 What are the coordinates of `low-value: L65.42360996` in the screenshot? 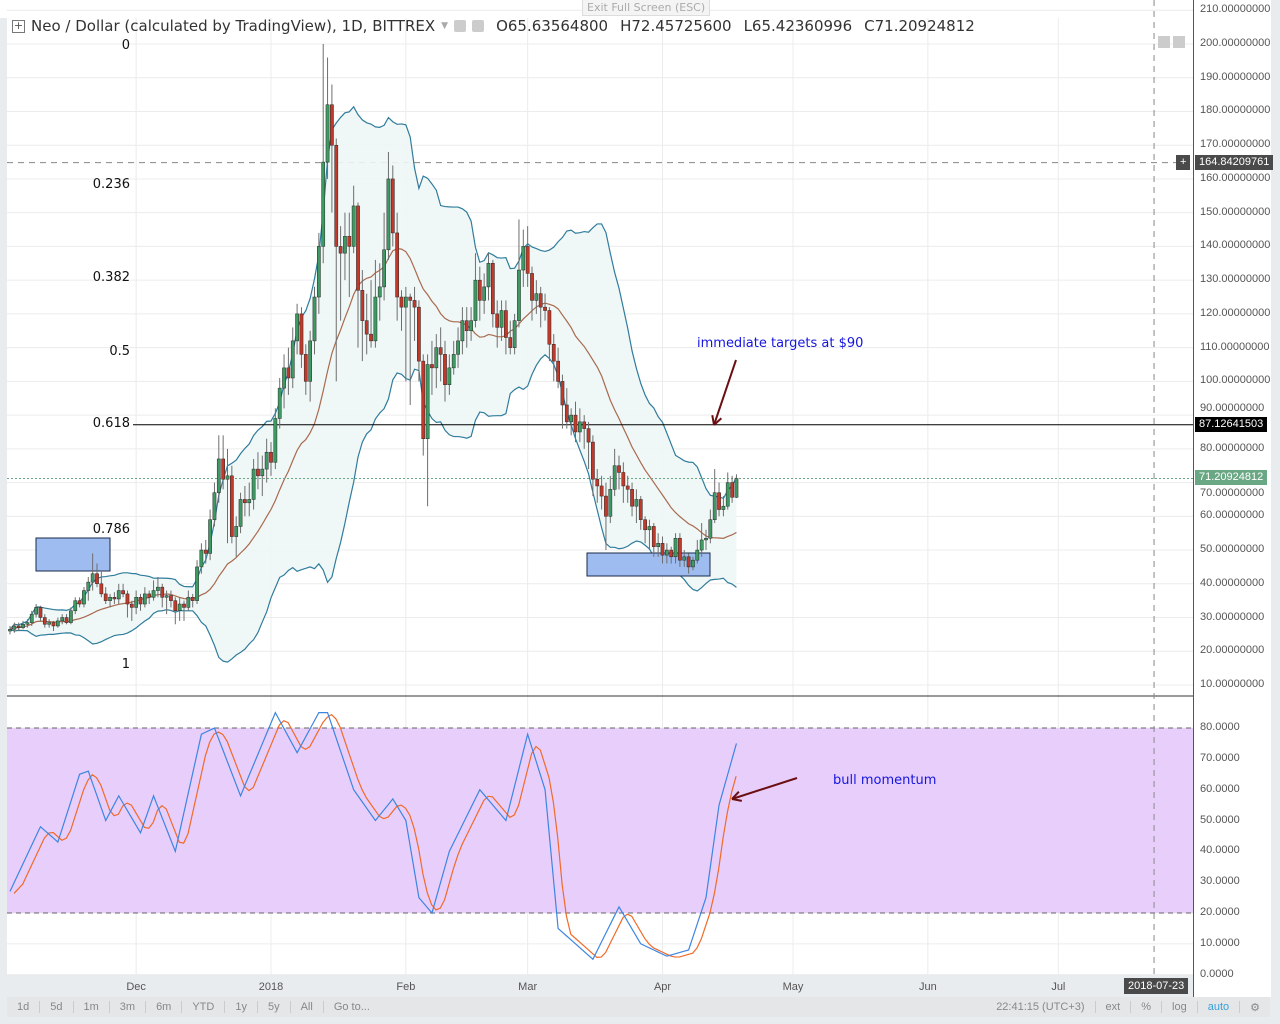 It's located at (798, 26).